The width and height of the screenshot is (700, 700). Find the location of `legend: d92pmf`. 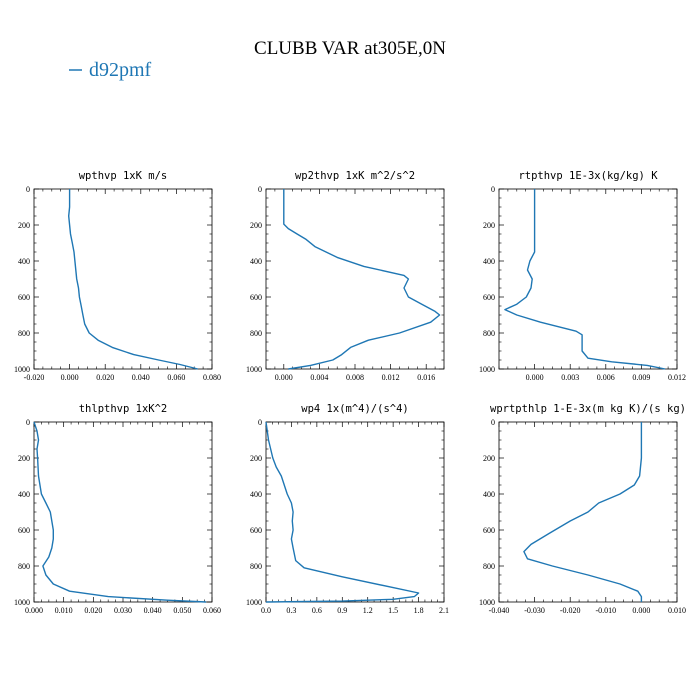

legend: d92pmf is located at coordinates (110, 70).